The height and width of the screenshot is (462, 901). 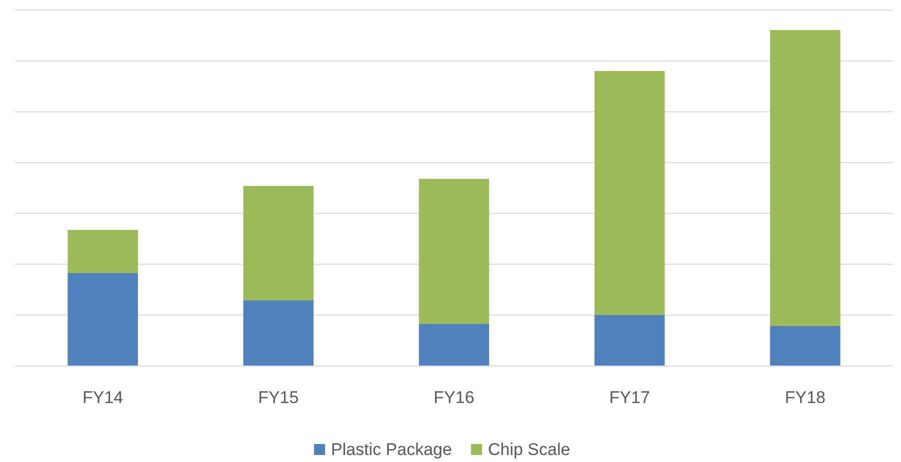 What do you see at coordinates (454, 397) in the screenshot?
I see `x-tick-label: FY16` at bounding box center [454, 397].